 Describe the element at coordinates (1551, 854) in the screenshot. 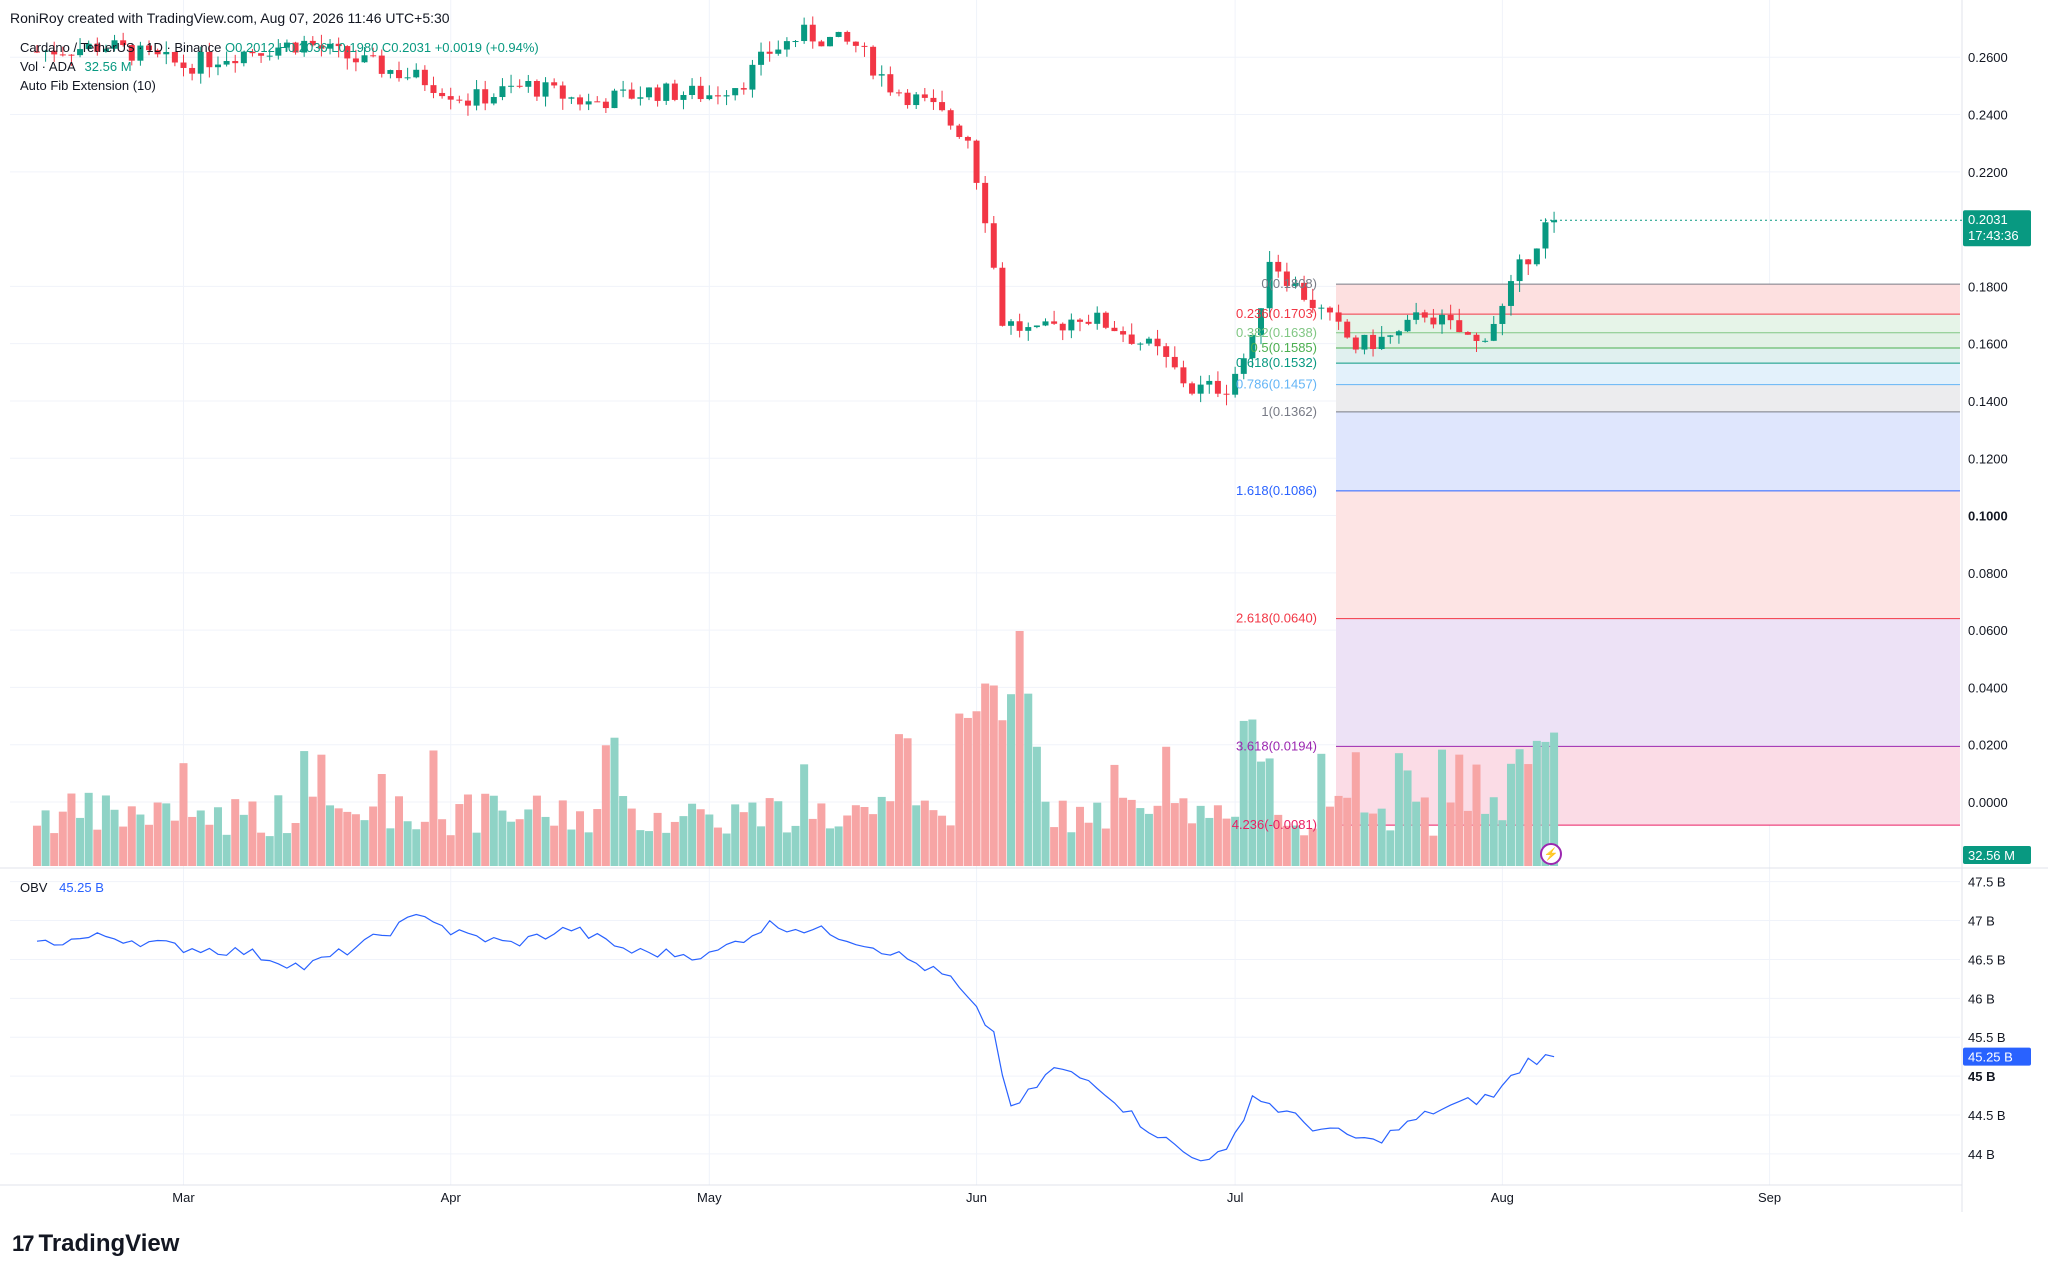

I see `lightning-alert-icon: ⚡` at that location.